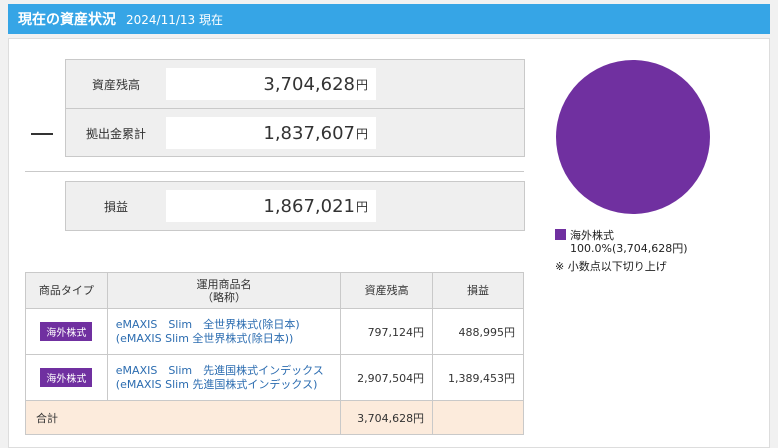 The image size is (778, 448). Describe the element at coordinates (387, 290) in the screenshot. I see `col-header-balance: 資産残高` at that location.